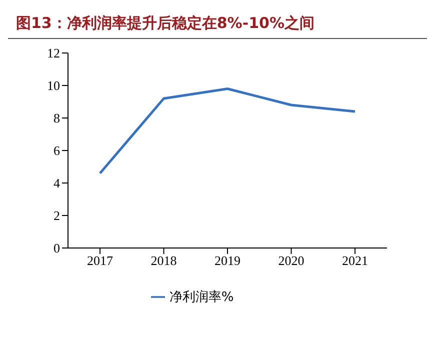  I want to click on y-tick-label: 10, so click(53, 86).